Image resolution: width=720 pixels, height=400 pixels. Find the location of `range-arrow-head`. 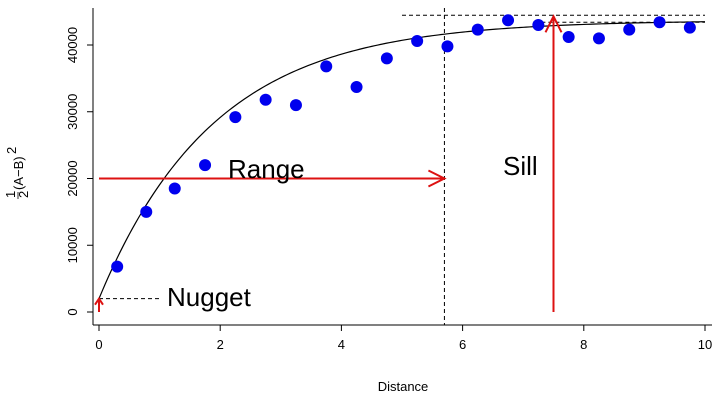

range-arrow-head is located at coordinates (437, 178).